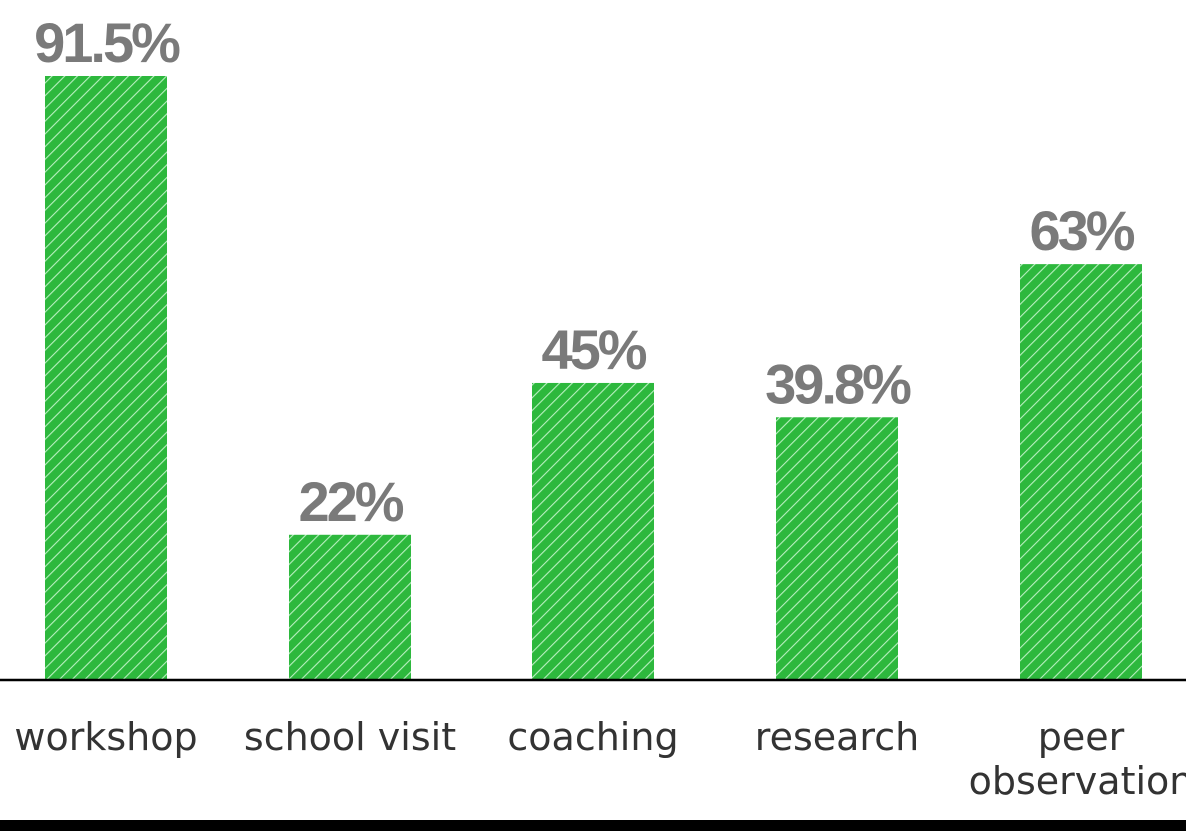 The height and width of the screenshot is (831, 1186). What do you see at coordinates (107, 42) in the screenshot?
I see `value-label-0: 91.5%` at bounding box center [107, 42].